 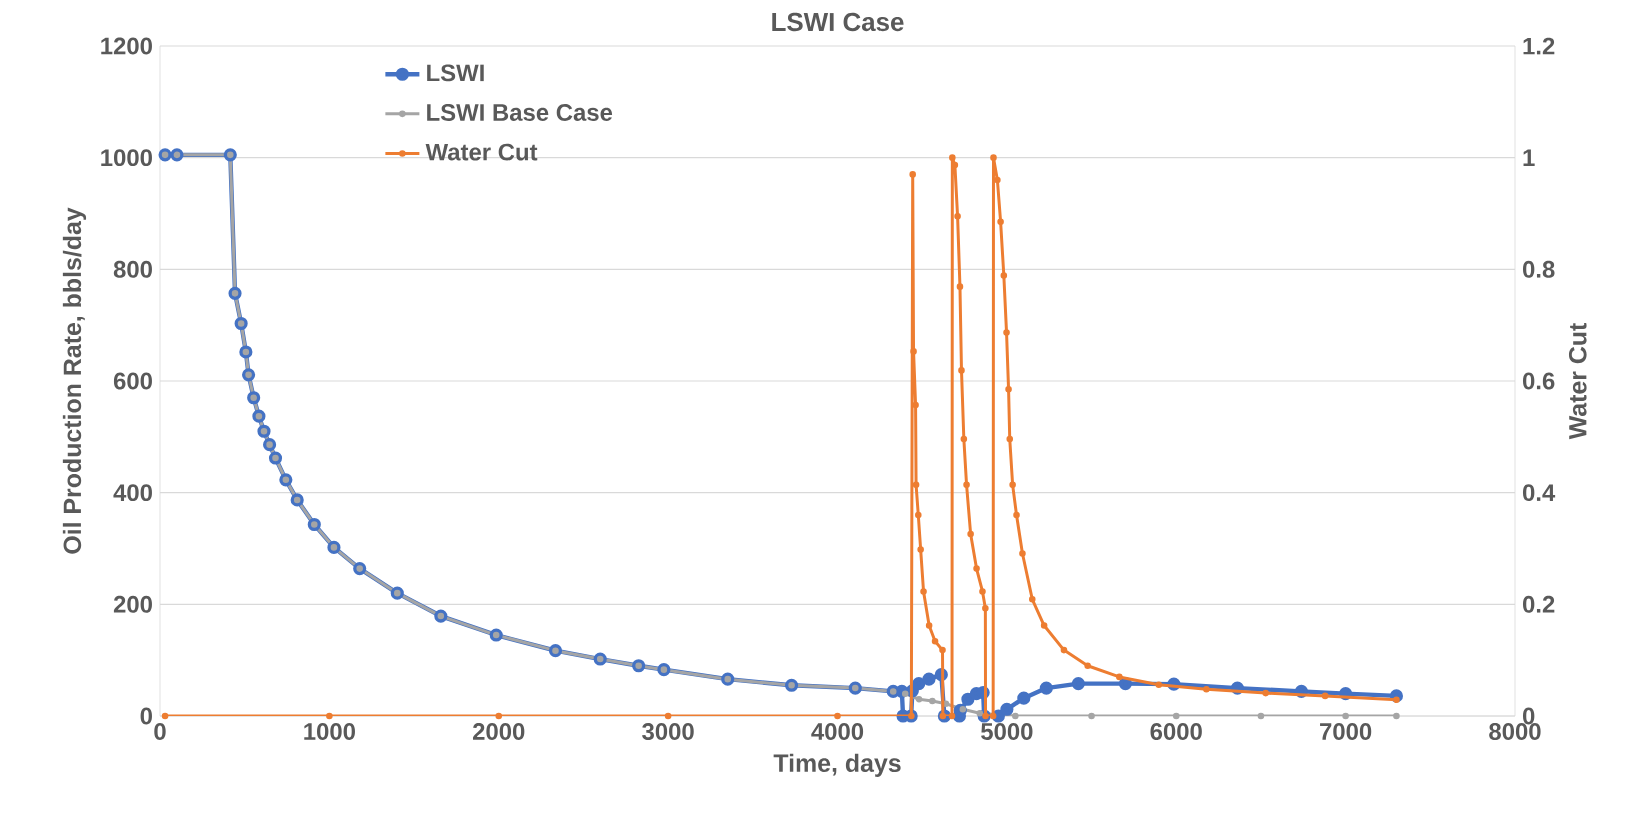 I want to click on y-tick-label: 0, so click(x=146, y=716).